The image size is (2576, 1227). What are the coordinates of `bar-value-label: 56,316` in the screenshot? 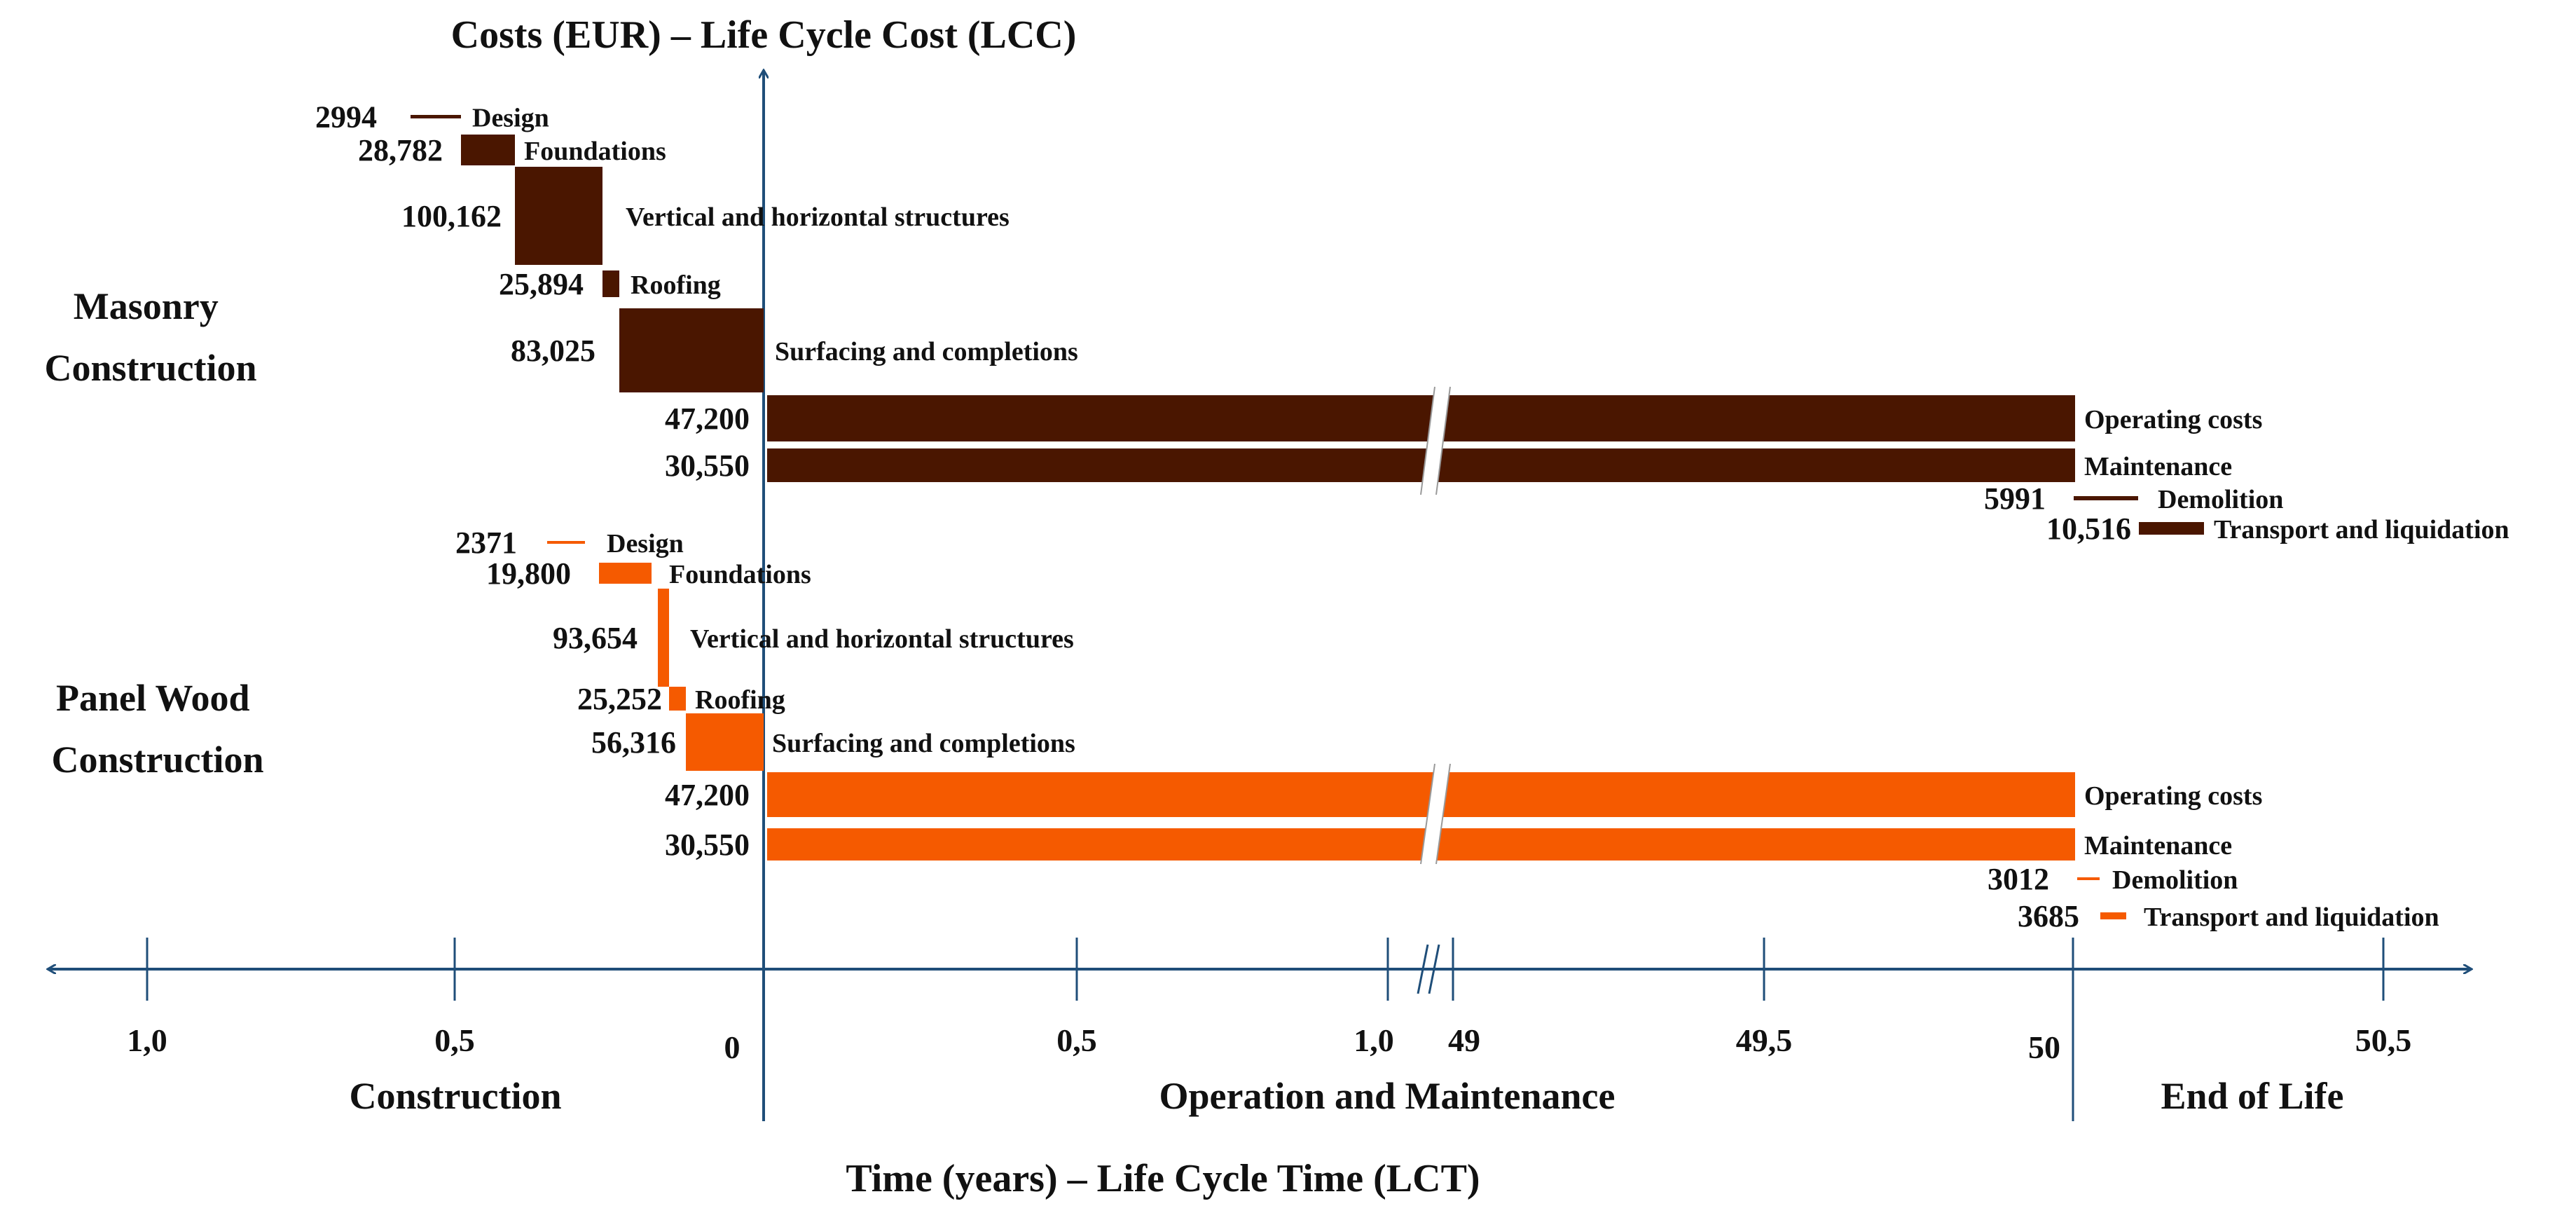 It's located at (633, 742).